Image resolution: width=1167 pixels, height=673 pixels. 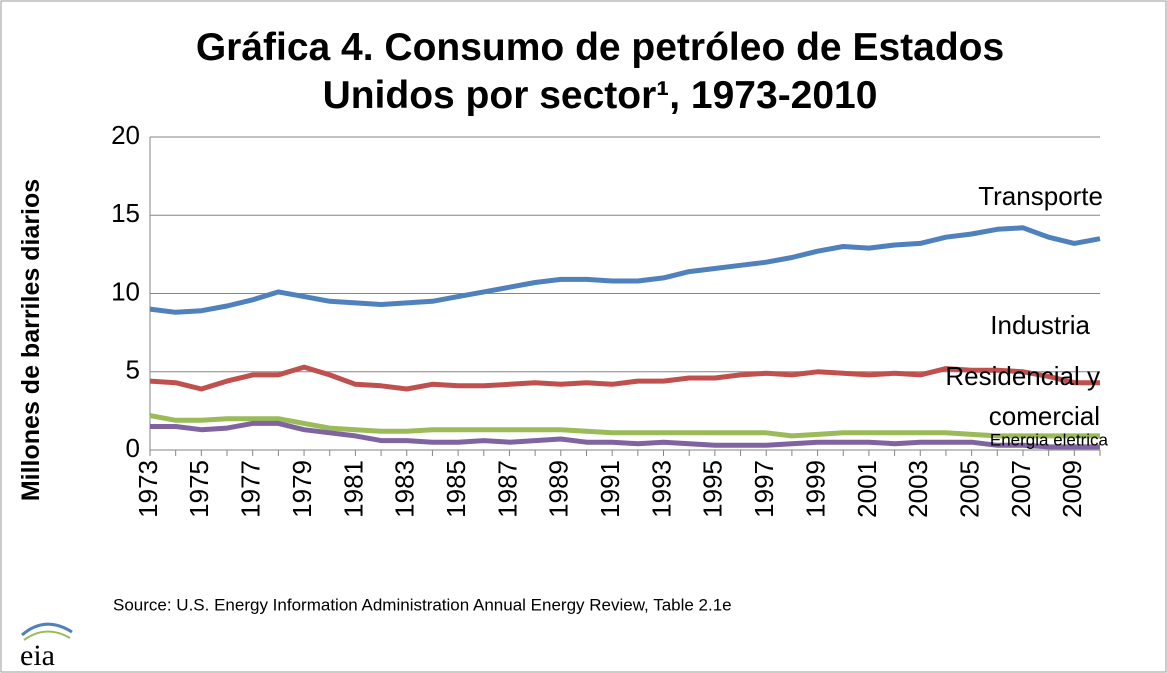 What do you see at coordinates (199, 489) in the screenshot?
I see `x-tick-label: 1975` at bounding box center [199, 489].